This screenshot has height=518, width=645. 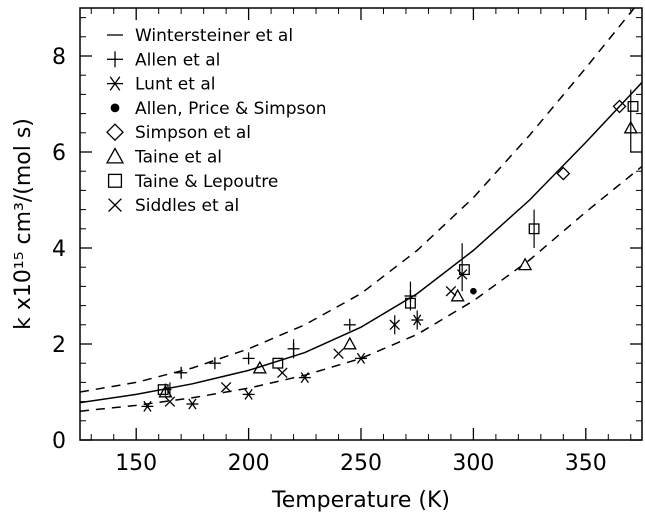 What do you see at coordinates (206, 182) in the screenshot?
I see `legend-label: Taine & Lepoutre` at bounding box center [206, 182].